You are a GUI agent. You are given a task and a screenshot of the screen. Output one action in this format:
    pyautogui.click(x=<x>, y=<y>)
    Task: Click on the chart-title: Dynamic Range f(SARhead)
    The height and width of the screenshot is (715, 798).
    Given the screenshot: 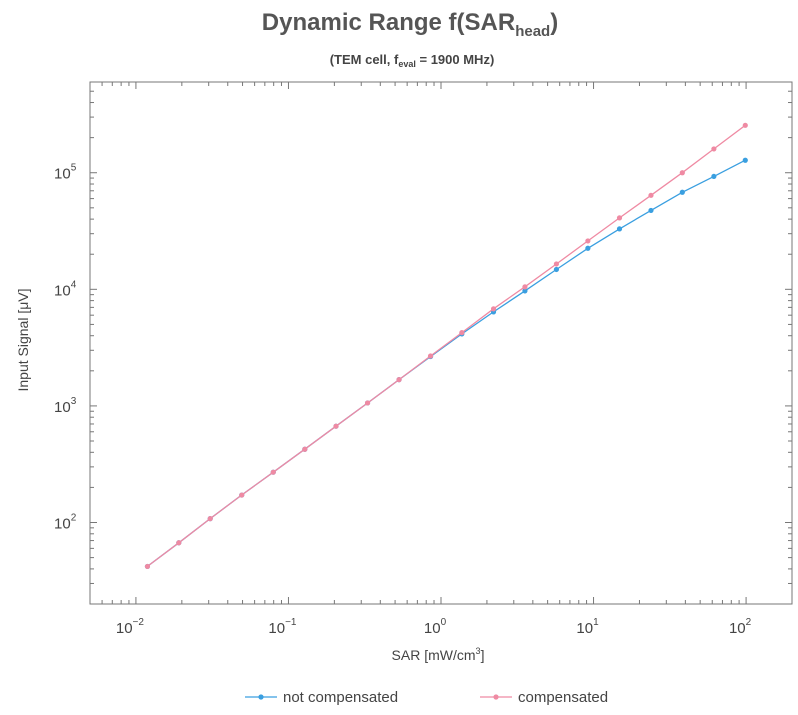 What is the action you would take?
    pyautogui.click(x=410, y=24)
    